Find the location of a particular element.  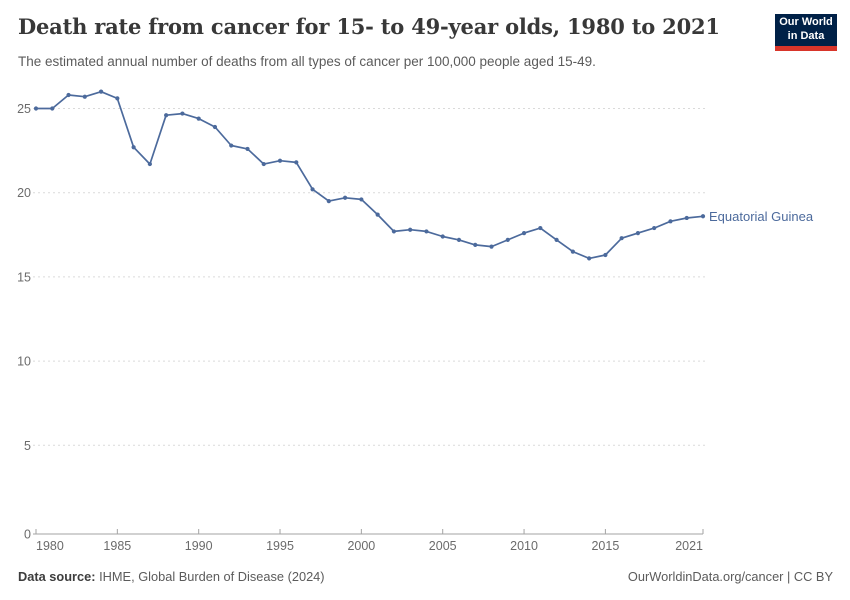

entity-label: Equatorial Guinea is located at coordinates (761, 216).